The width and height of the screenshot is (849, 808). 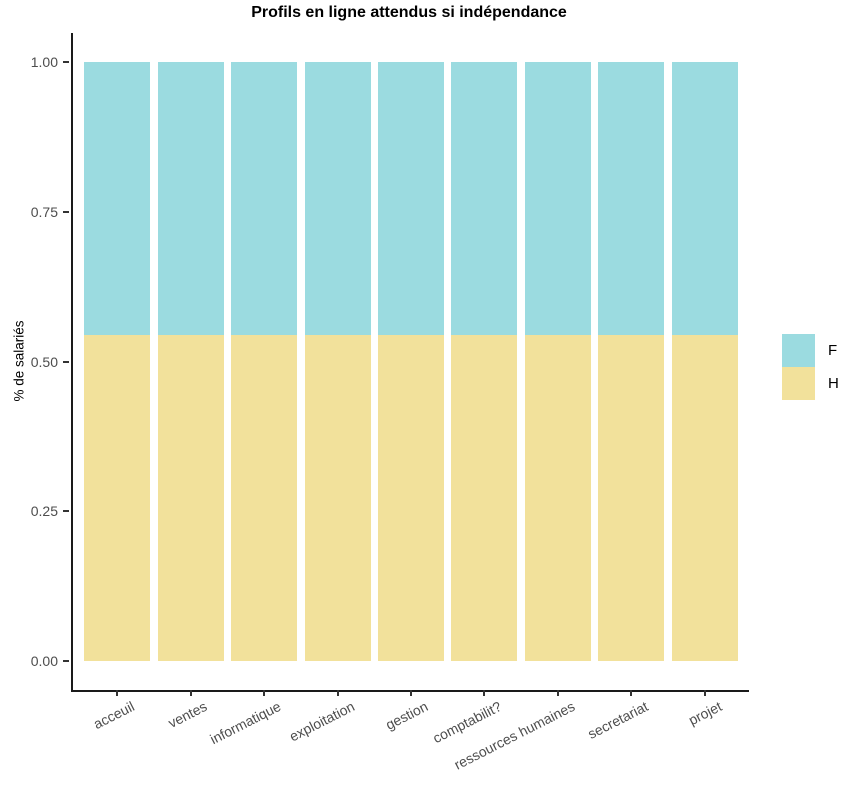 What do you see at coordinates (321, 721) in the screenshot?
I see `x-tick-label-exploitation: exploitation` at bounding box center [321, 721].